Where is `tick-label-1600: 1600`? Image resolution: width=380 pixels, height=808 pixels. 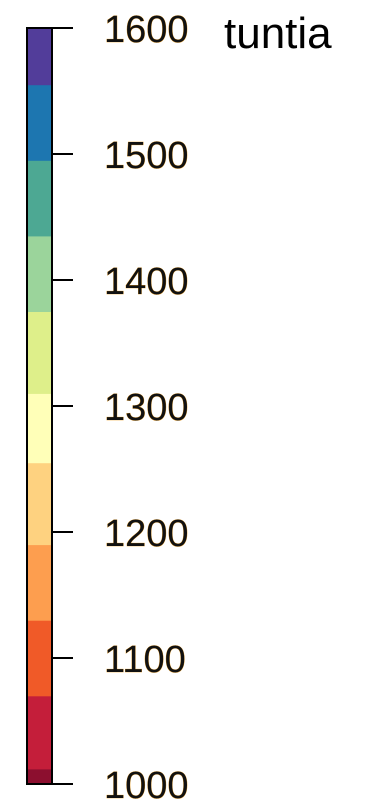
tick-label-1600: 1600 is located at coordinates (146, 30).